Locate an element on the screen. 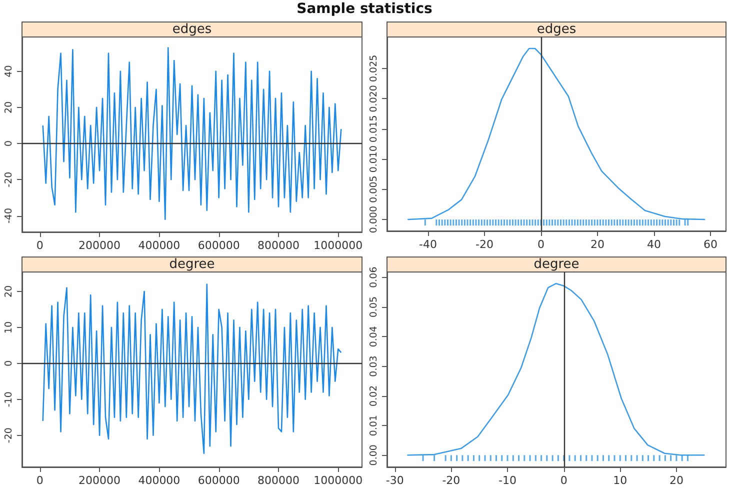 This screenshot has width=729, height=490. y-tick-label: -40 is located at coordinates (9, 216).